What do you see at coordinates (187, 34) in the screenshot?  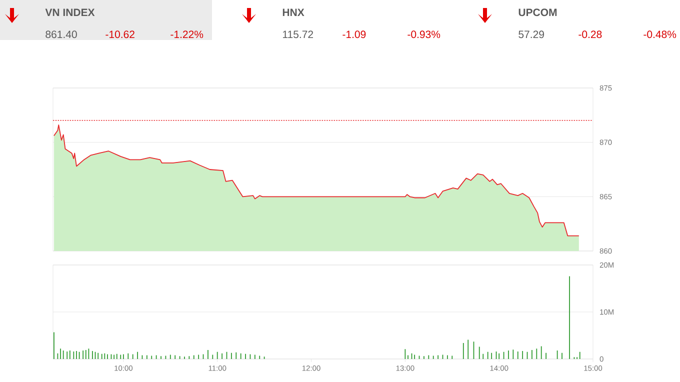 I see `text: -1.22%` at bounding box center [187, 34].